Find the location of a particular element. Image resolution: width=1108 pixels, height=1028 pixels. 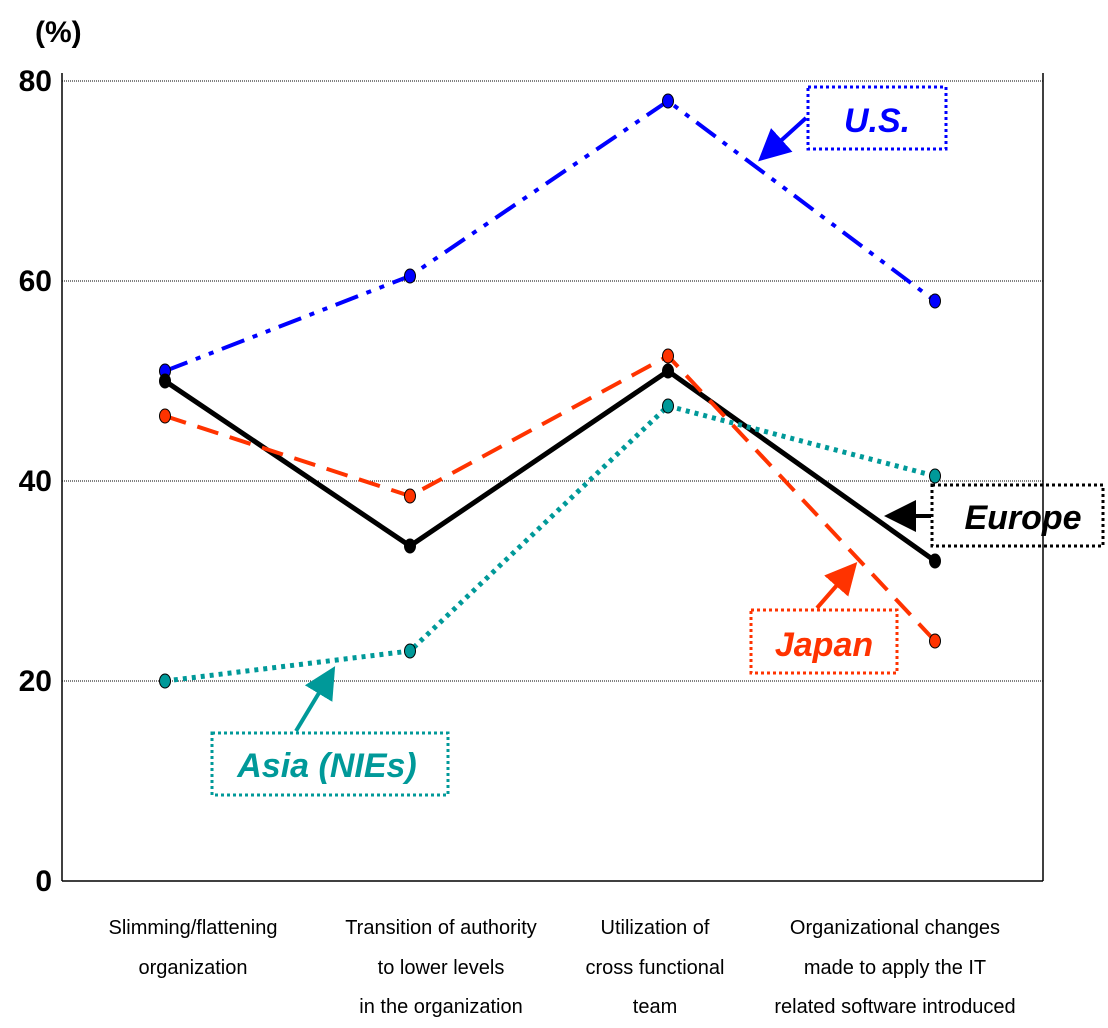

category-label: organization is located at coordinates (193, 968).